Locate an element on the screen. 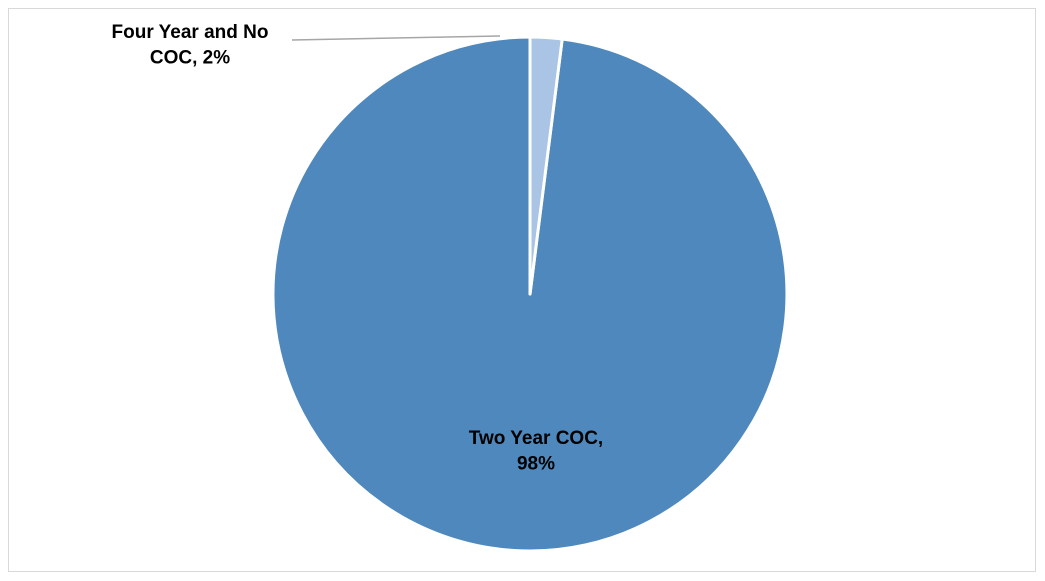 Image resolution: width=1045 pixels, height=581 pixels. leader-line is located at coordinates (396, 38).